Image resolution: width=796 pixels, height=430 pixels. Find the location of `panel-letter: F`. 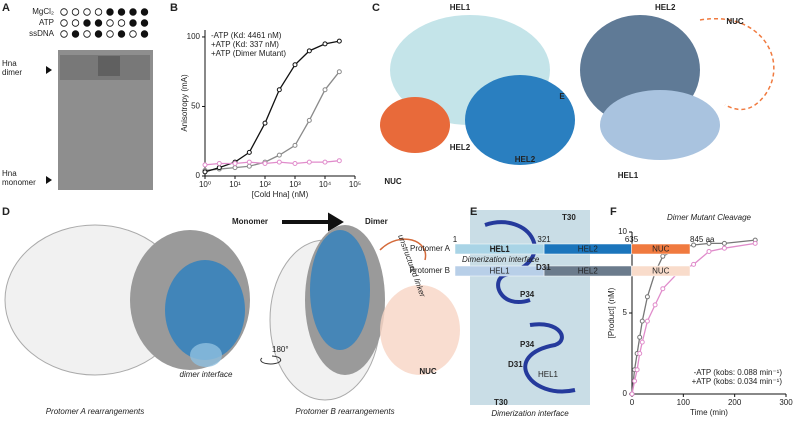

panel-letter: F is located at coordinates (613, 212).